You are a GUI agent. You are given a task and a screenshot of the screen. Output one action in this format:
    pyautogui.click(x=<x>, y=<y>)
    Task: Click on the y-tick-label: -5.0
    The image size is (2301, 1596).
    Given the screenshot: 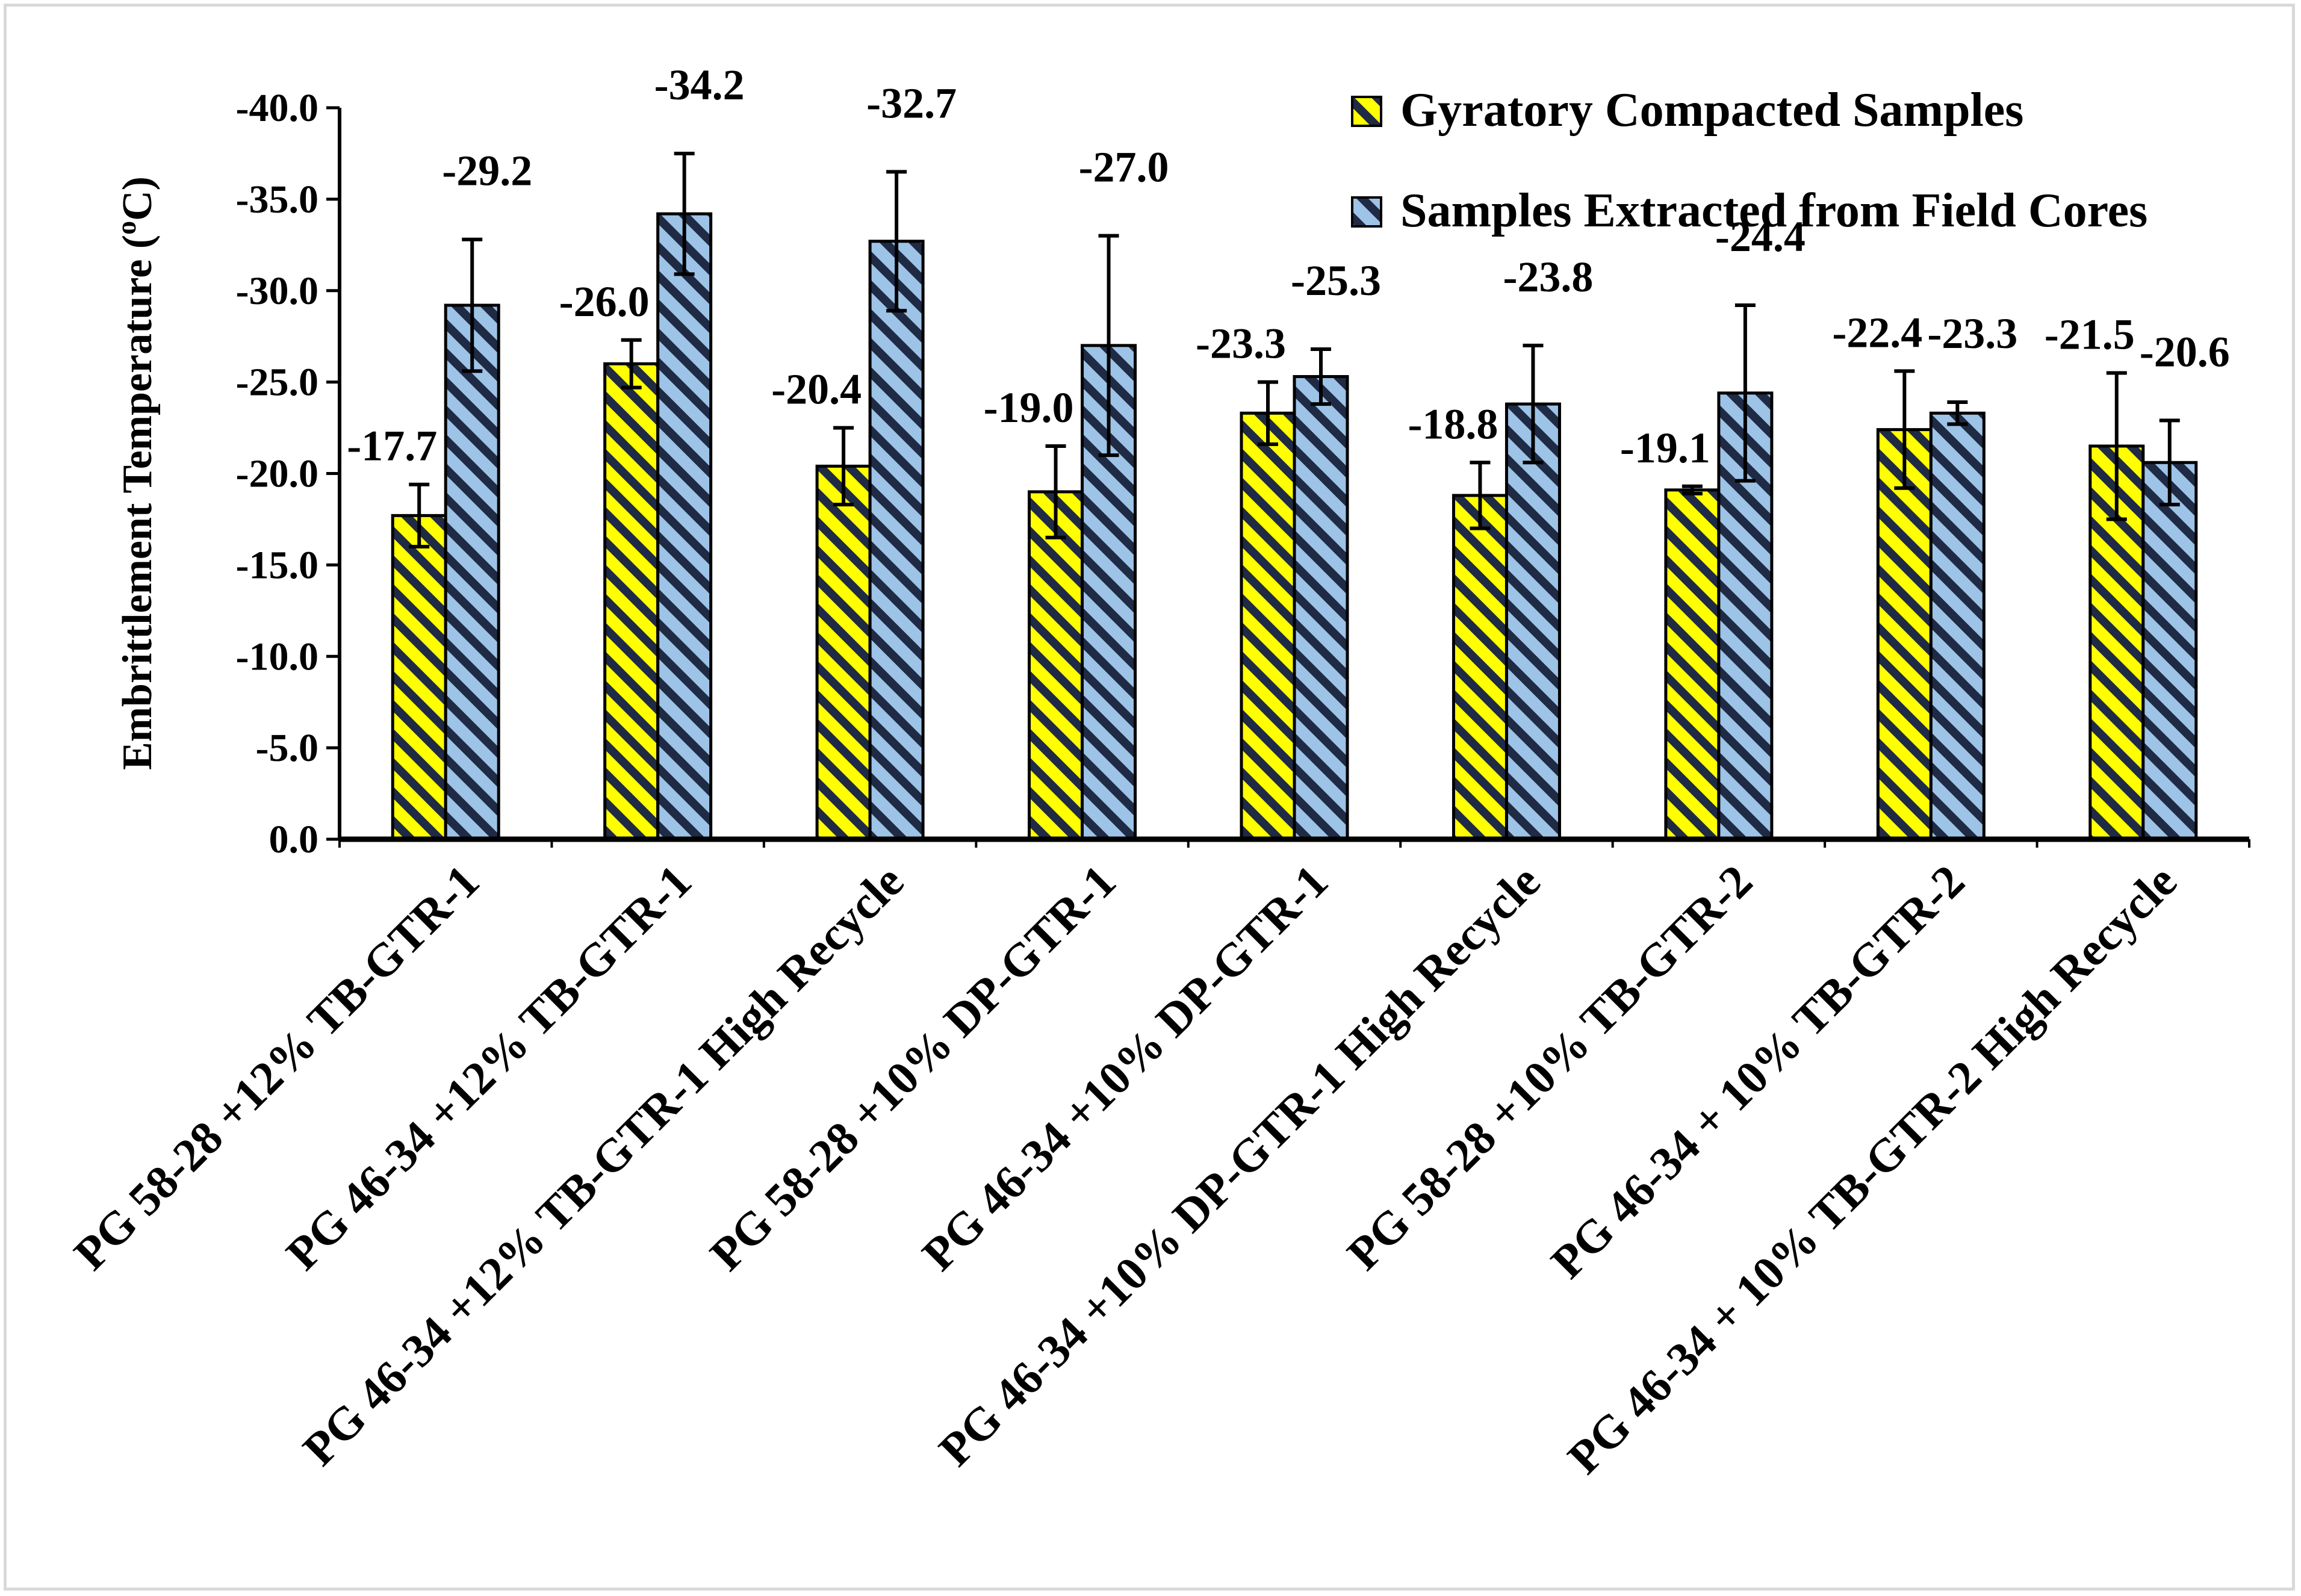 What is the action you would take?
    pyautogui.click(x=287, y=748)
    